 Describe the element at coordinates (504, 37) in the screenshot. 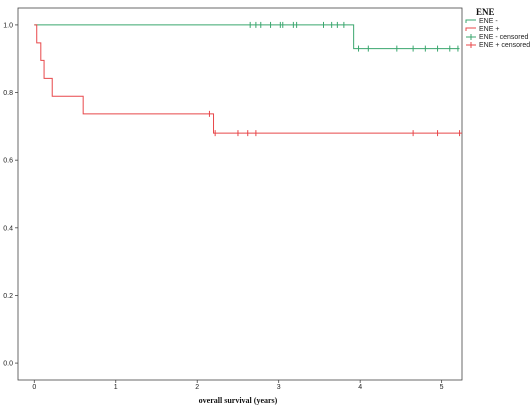

I see `legend-label: ENE - censored` at that location.